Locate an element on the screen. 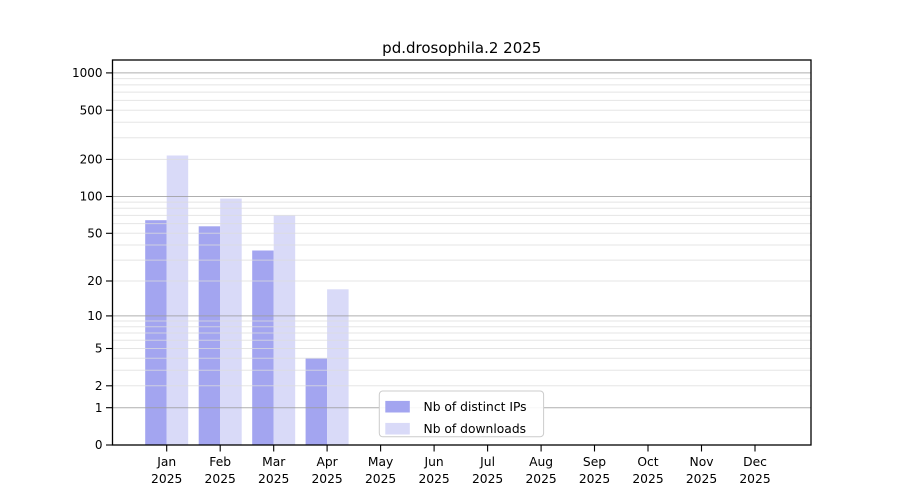 The width and height of the screenshot is (900, 500). y-tick-label-0: 0 is located at coordinates (99, 445).